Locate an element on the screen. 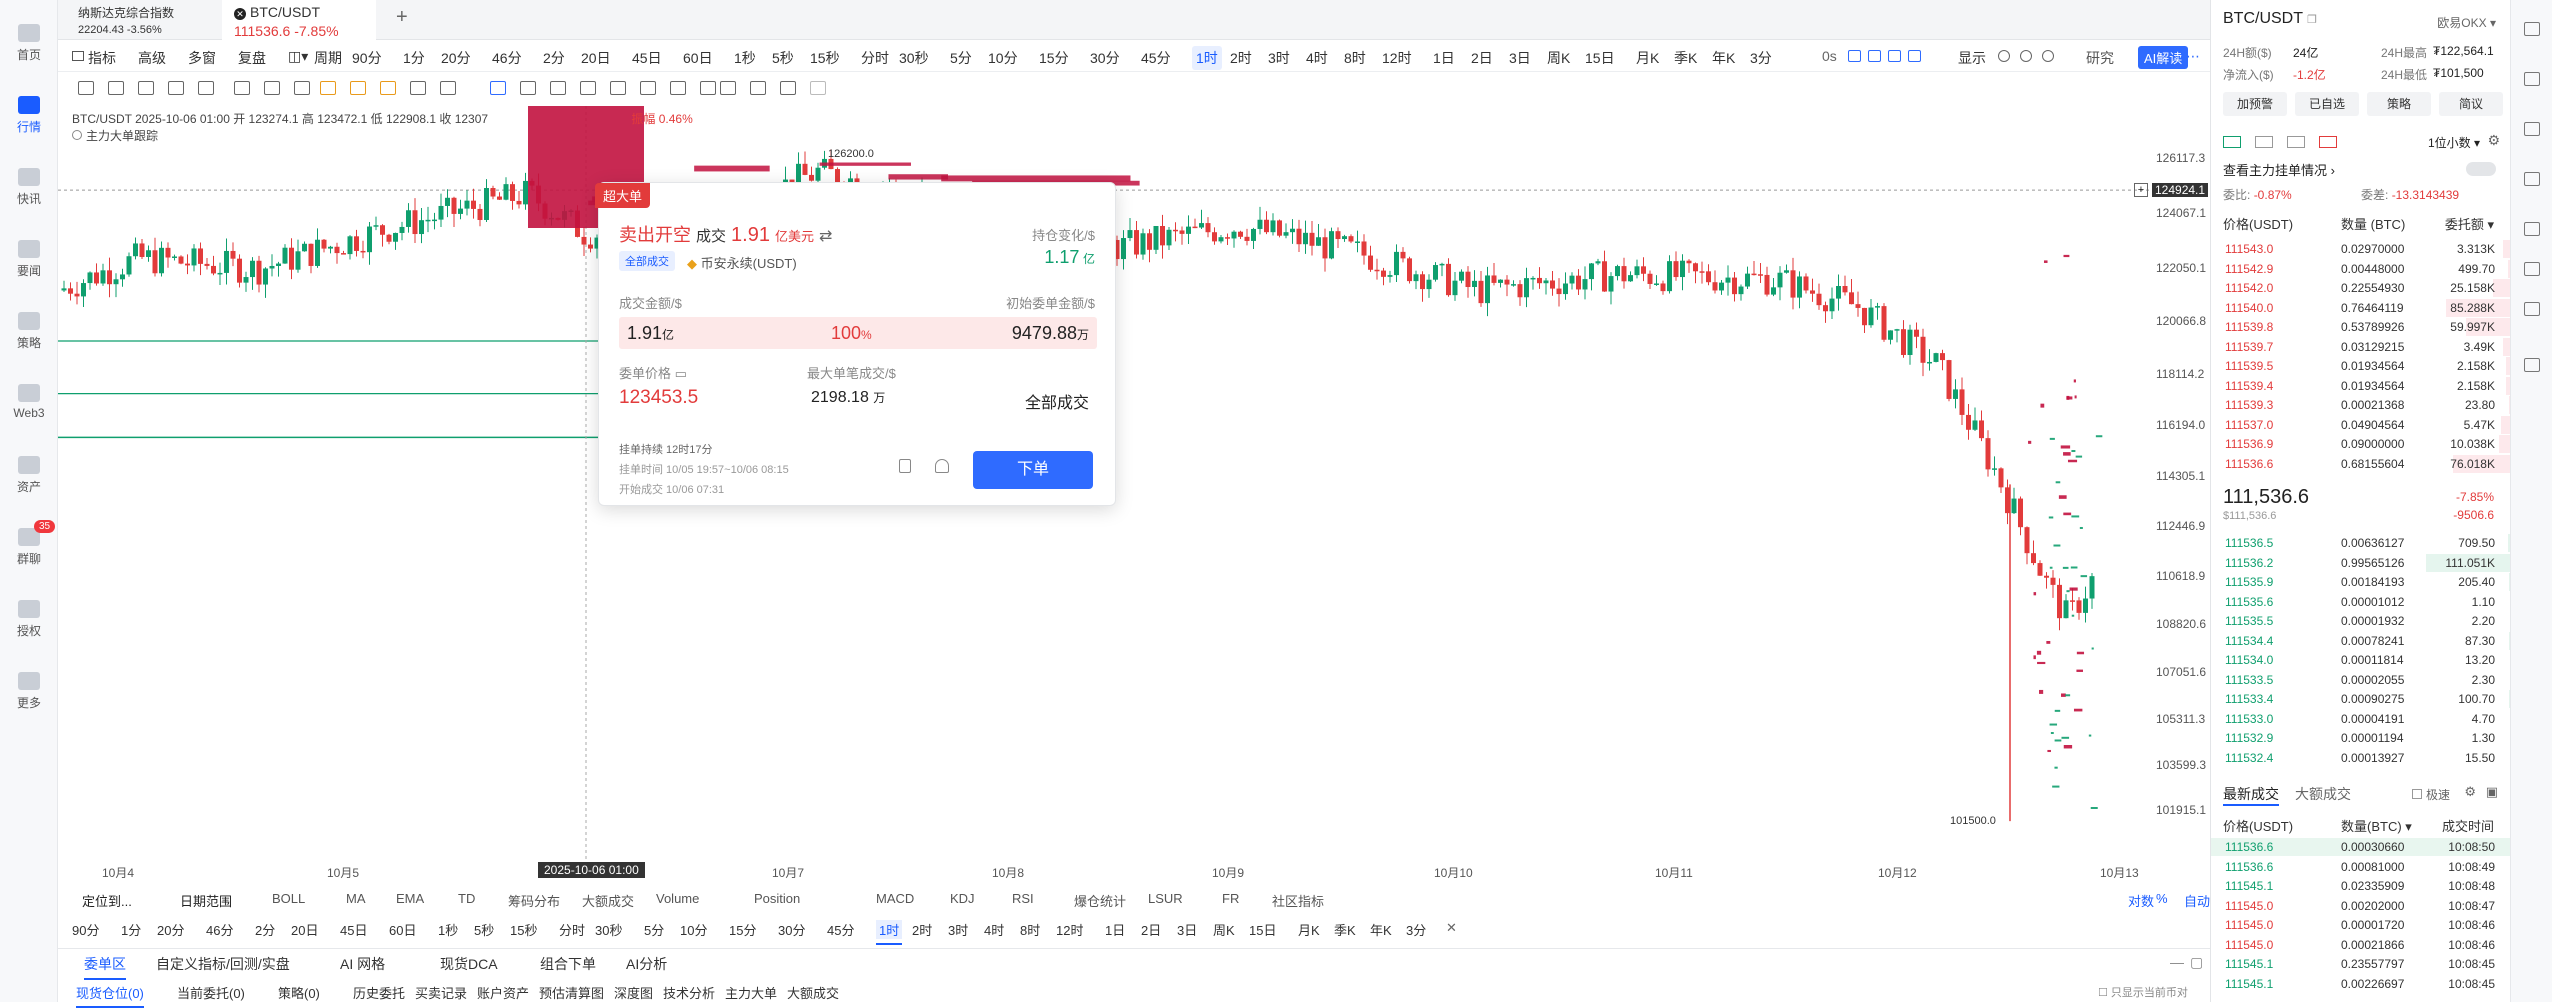 The height and width of the screenshot is (1008, 2552). scale-option-0: 对数 is located at coordinates (2141, 901).